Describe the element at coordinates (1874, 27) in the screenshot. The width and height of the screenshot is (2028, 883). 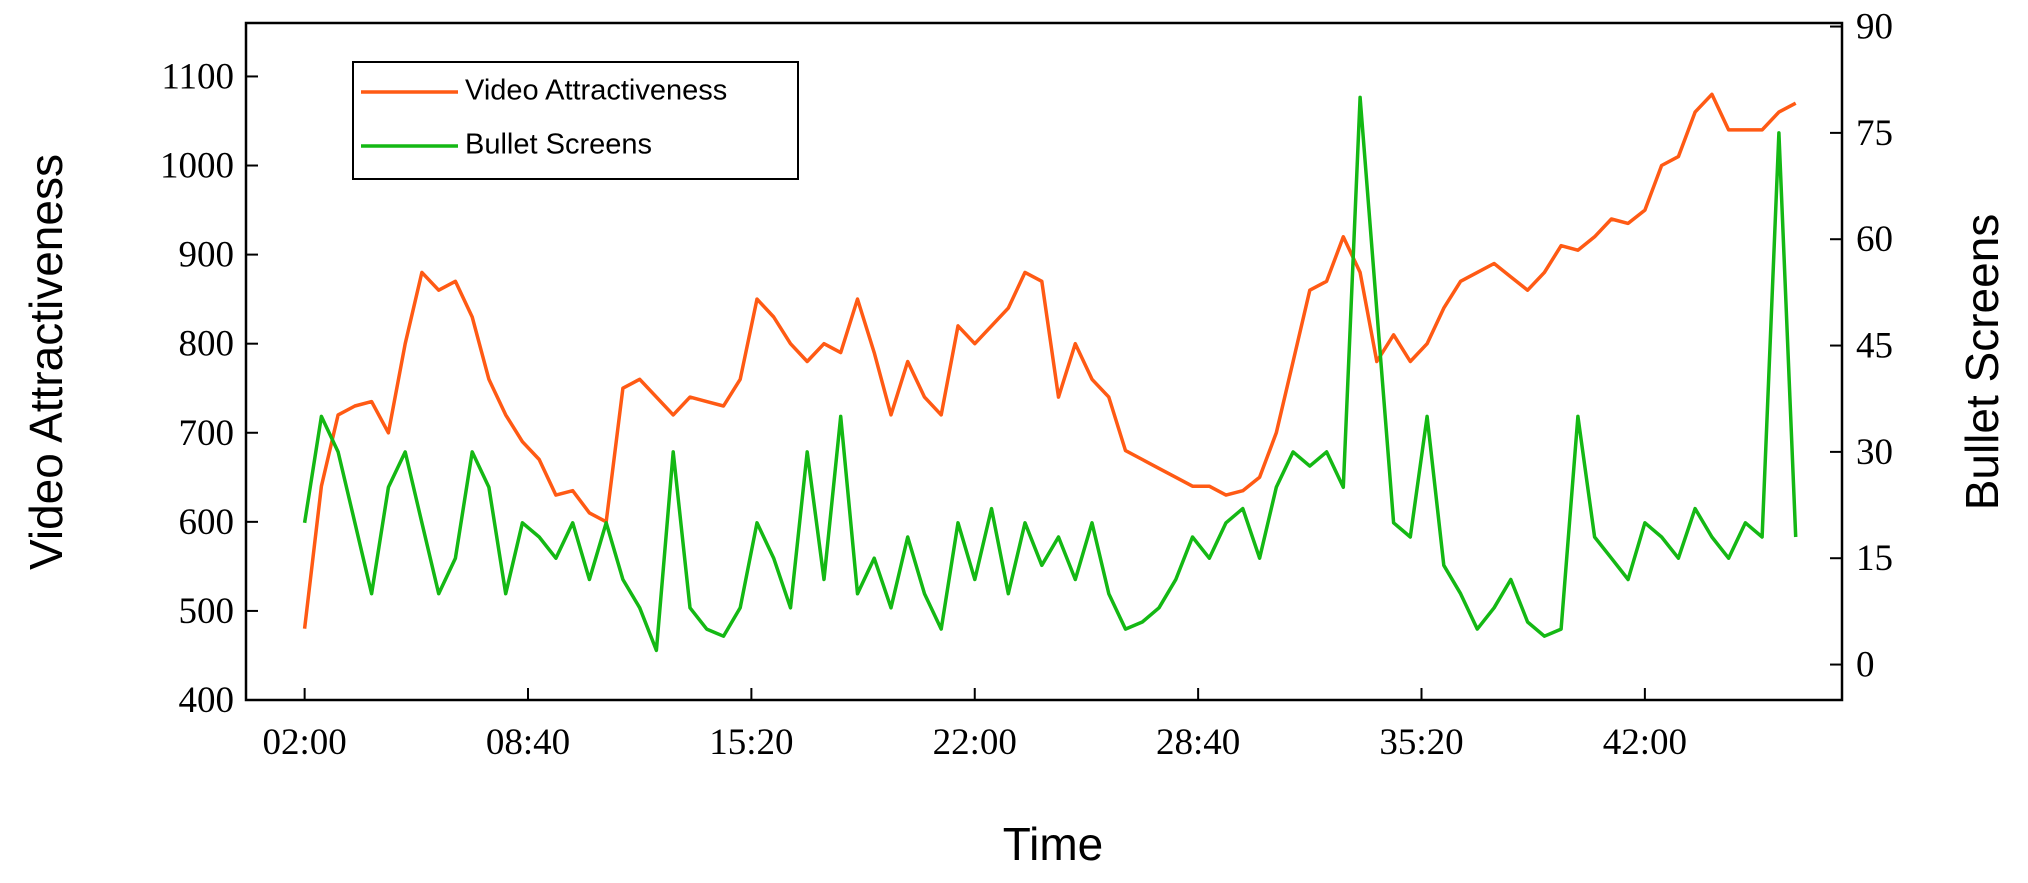
I see `y2-tick-label: 90` at that location.